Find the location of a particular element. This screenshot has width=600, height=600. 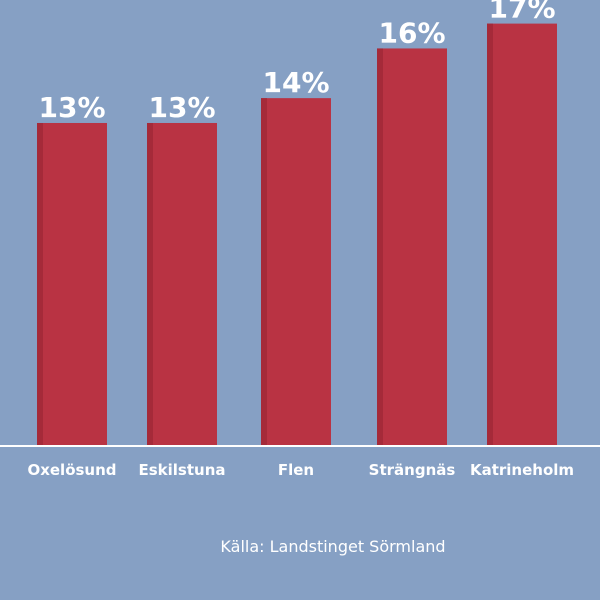

category-label-1: Eskilstuna is located at coordinates (181, 470).